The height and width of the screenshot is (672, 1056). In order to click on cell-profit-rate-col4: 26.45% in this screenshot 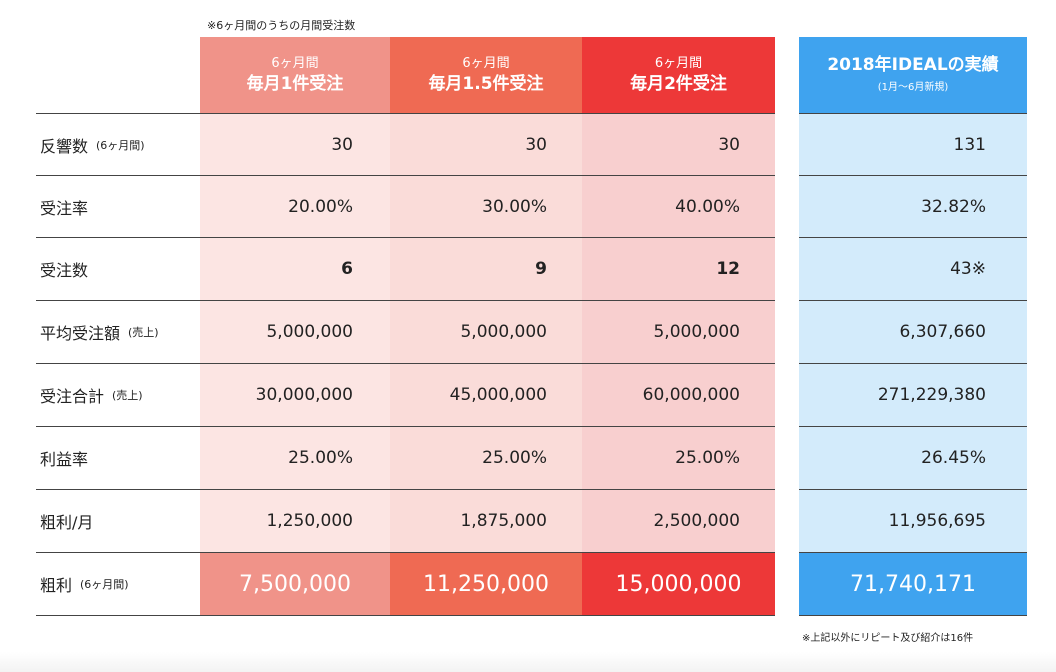, I will do `click(953, 458)`.